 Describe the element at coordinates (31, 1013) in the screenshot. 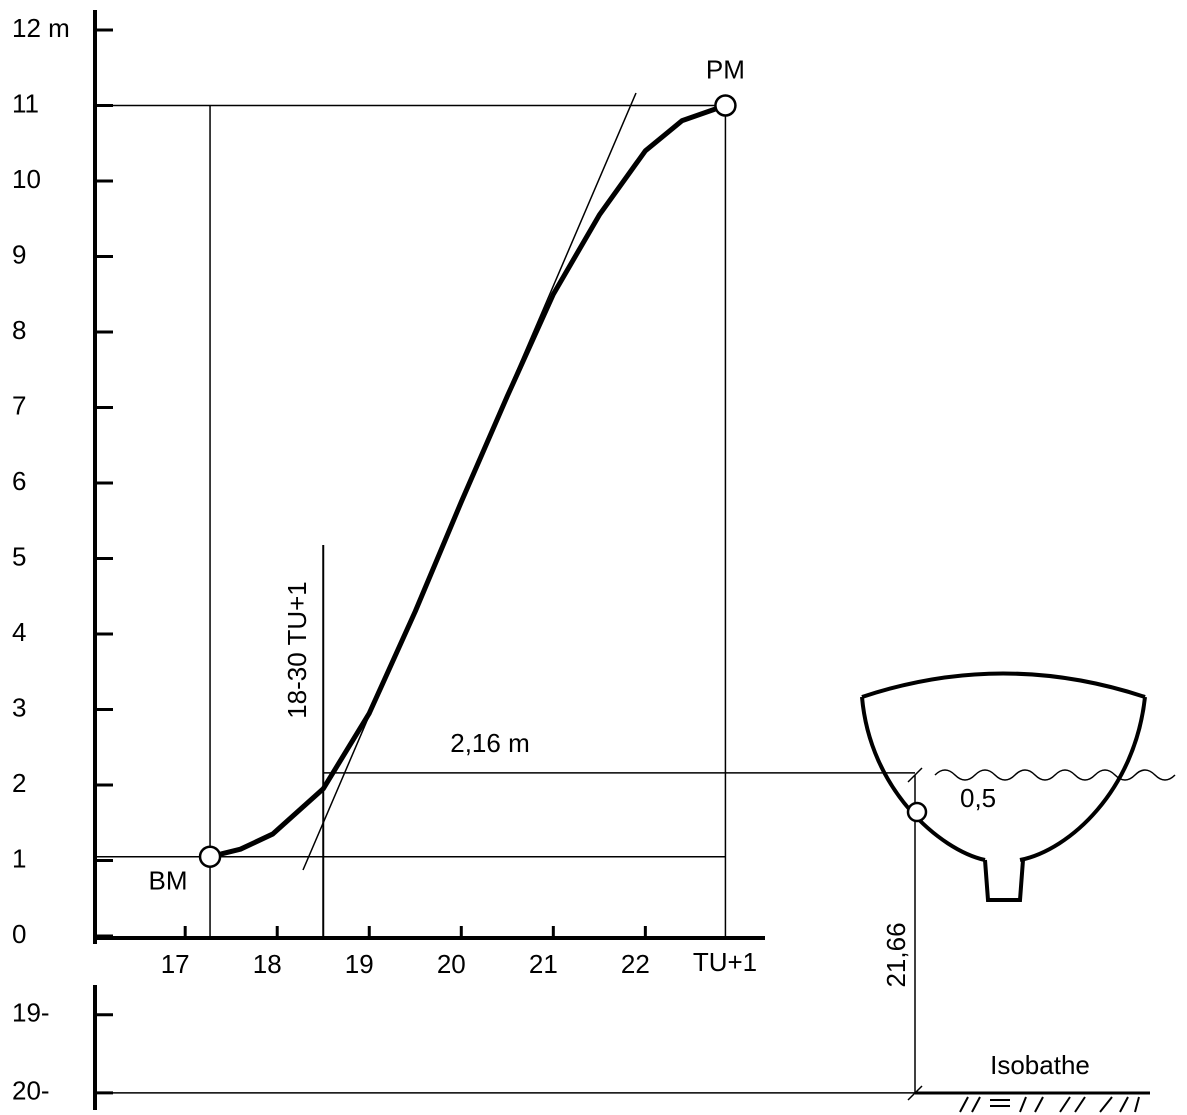

I see `depth-tick-label: 19-` at that location.